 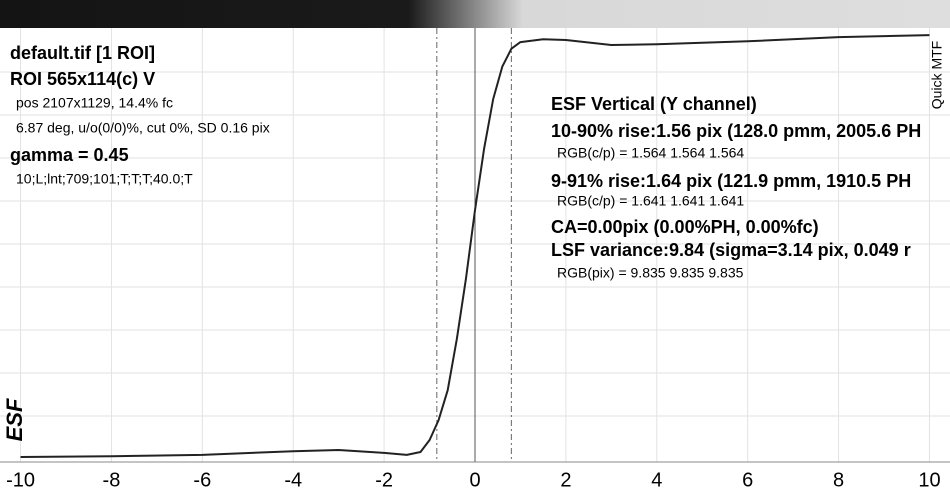 What do you see at coordinates (654, 104) in the screenshot?
I see `info-right-line: ESF Vertical (Y channel)` at bounding box center [654, 104].